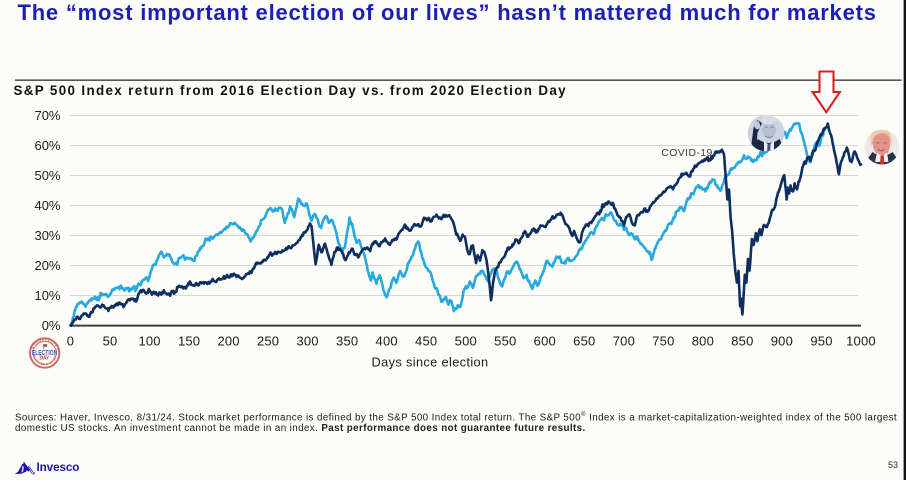 This screenshot has width=906, height=480. I want to click on svg-text: 150, so click(189, 340).